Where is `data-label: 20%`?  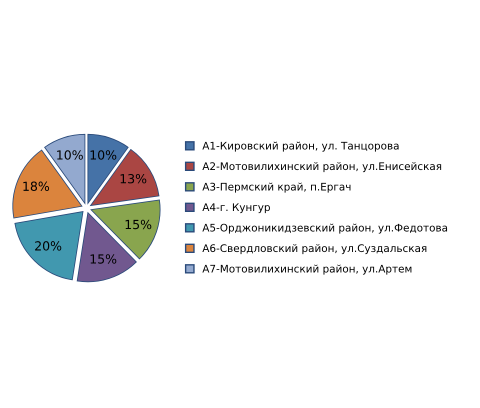
data-label: 20% is located at coordinates (48, 246).